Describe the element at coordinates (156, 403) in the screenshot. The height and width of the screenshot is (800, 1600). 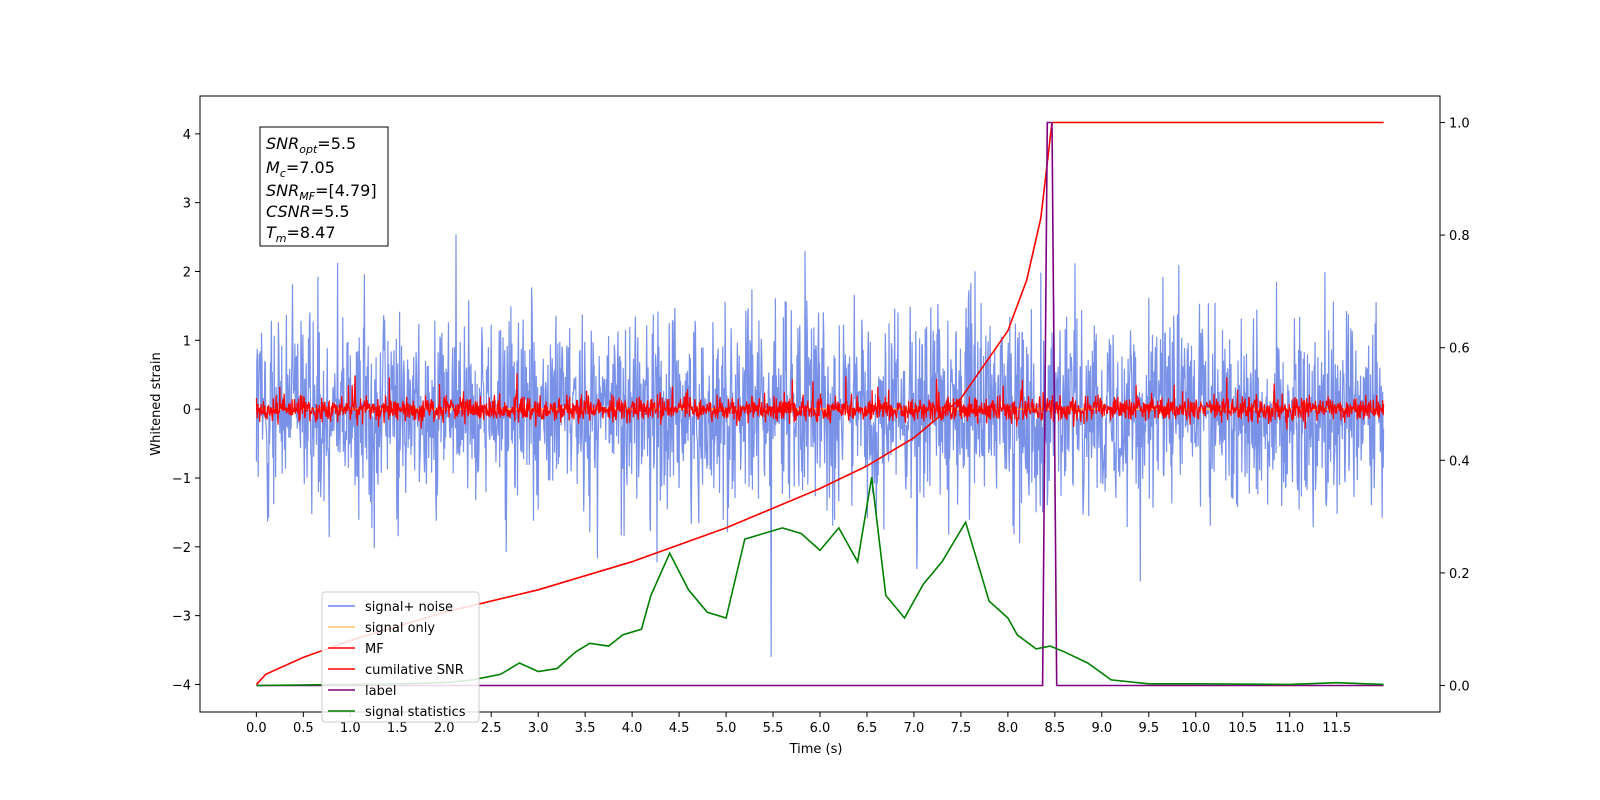
I see `y-axis-label: Whitened strain` at that location.